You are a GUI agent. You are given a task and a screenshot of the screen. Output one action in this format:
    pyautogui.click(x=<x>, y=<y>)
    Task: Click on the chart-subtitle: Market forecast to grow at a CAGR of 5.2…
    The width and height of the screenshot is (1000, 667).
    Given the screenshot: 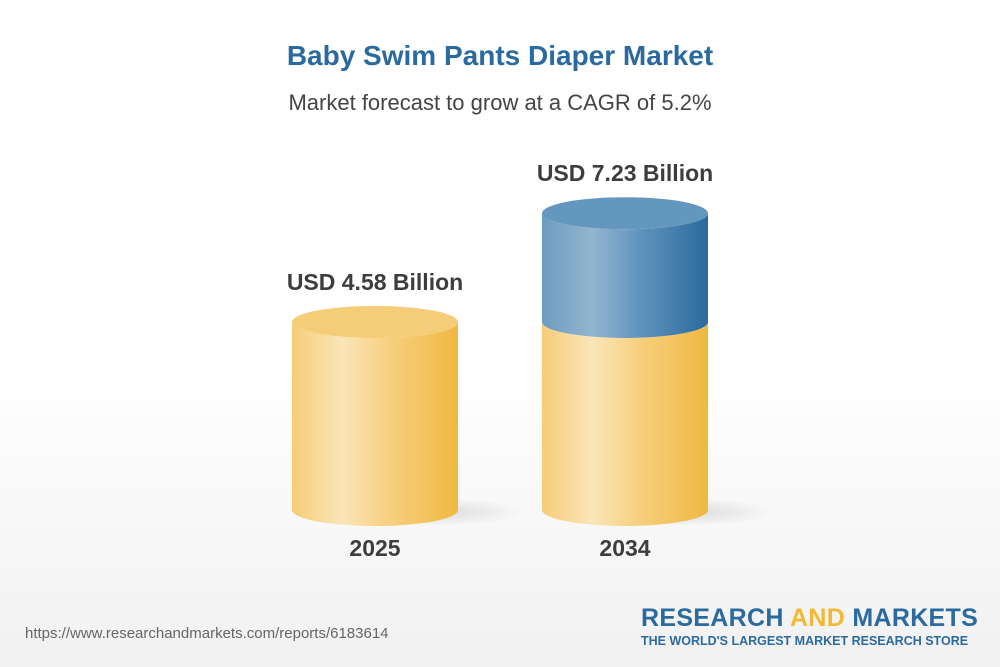 What is the action you would take?
    pyautogui.click(x=500, y=102)
    